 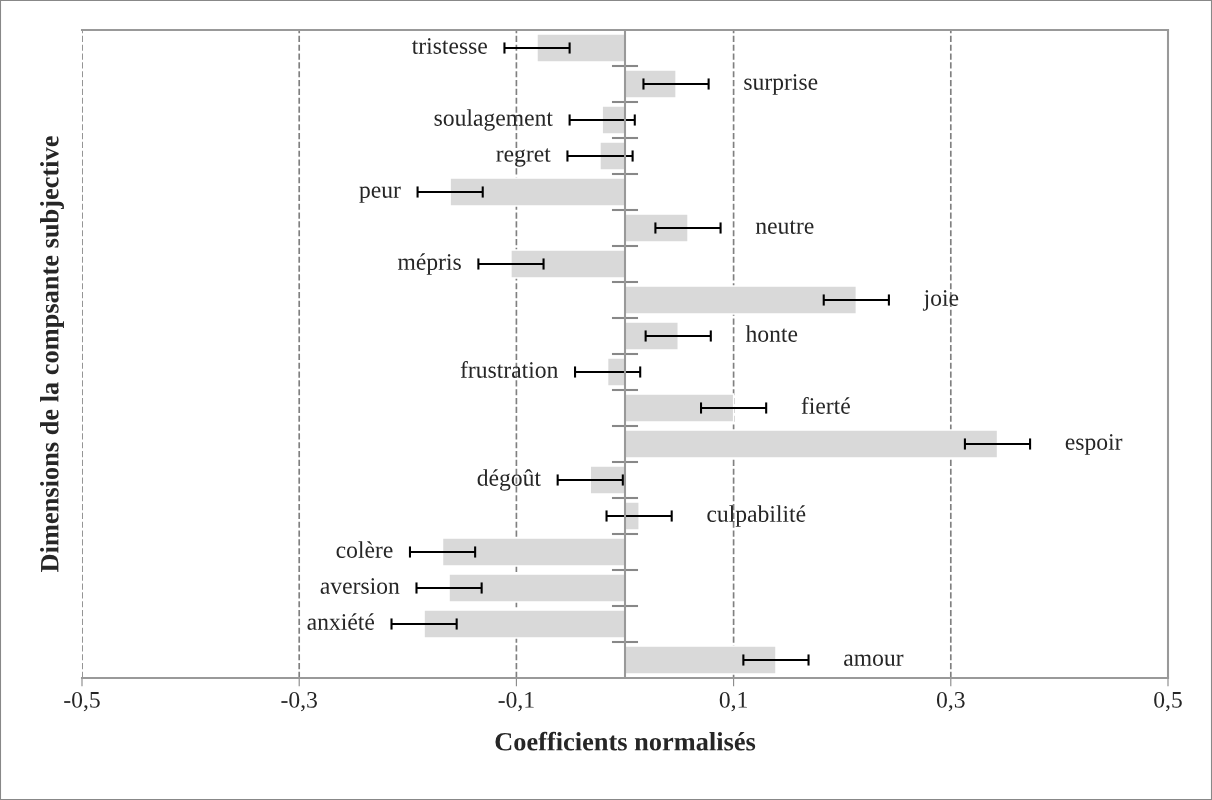 I want to click on y-tick-label: regret, so click(x=523, y=157).